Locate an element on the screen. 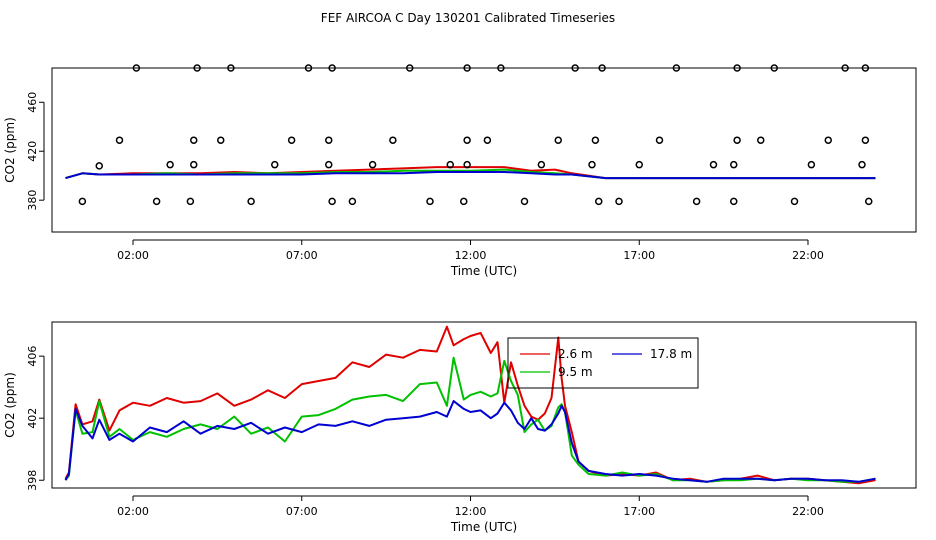 The height and width of the screenshot is (540, 936). legend-box is located at coordinates (603, 363).